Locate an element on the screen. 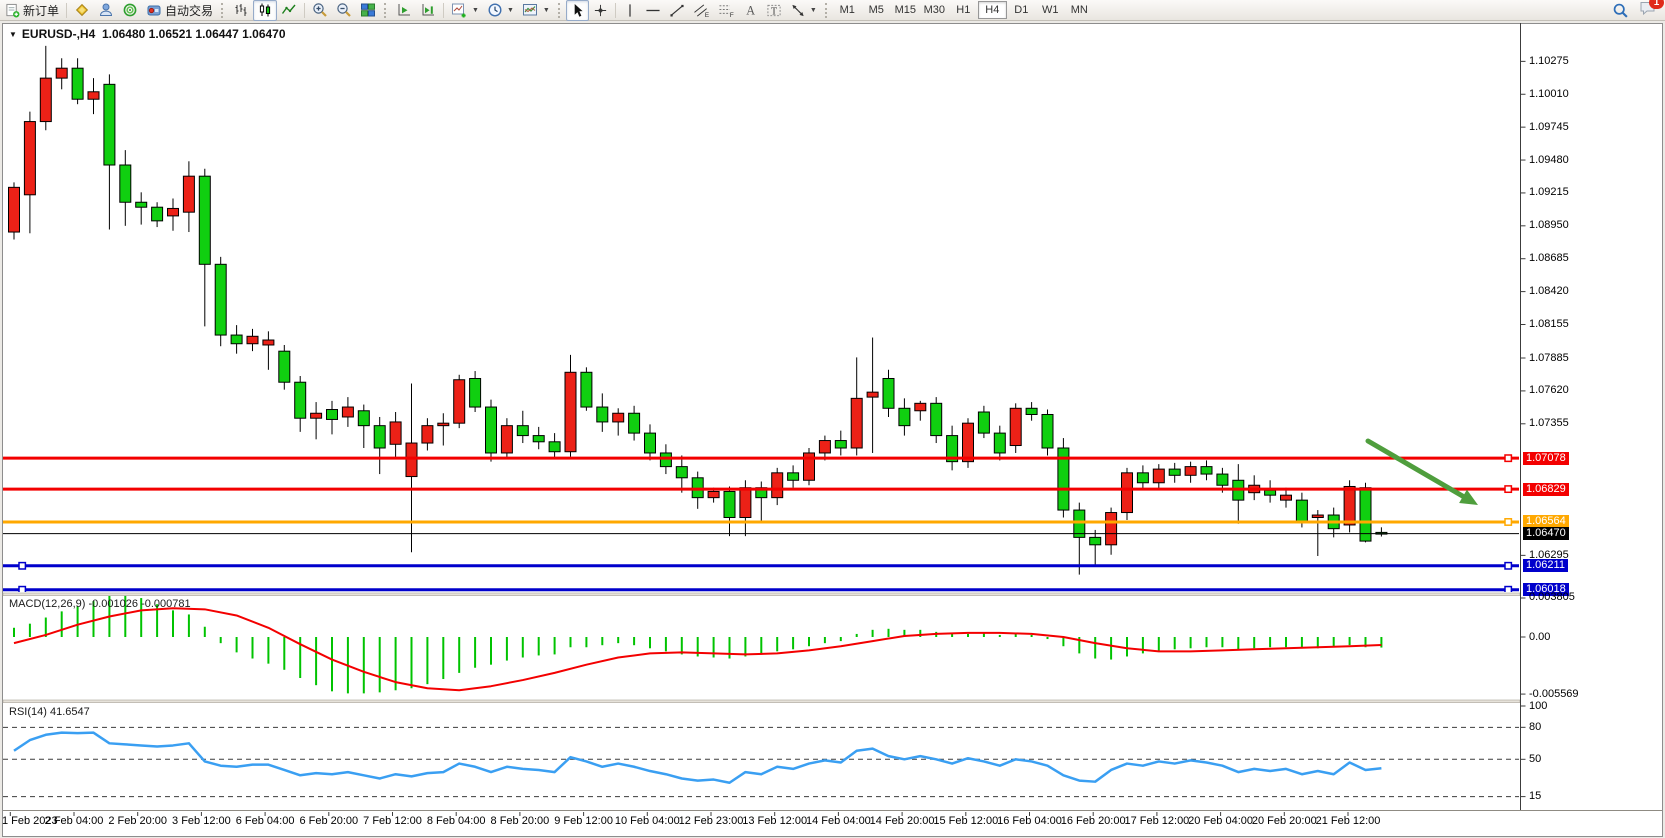  axis-tick-label: 1.08420 is located at coordinates (1549, 291).